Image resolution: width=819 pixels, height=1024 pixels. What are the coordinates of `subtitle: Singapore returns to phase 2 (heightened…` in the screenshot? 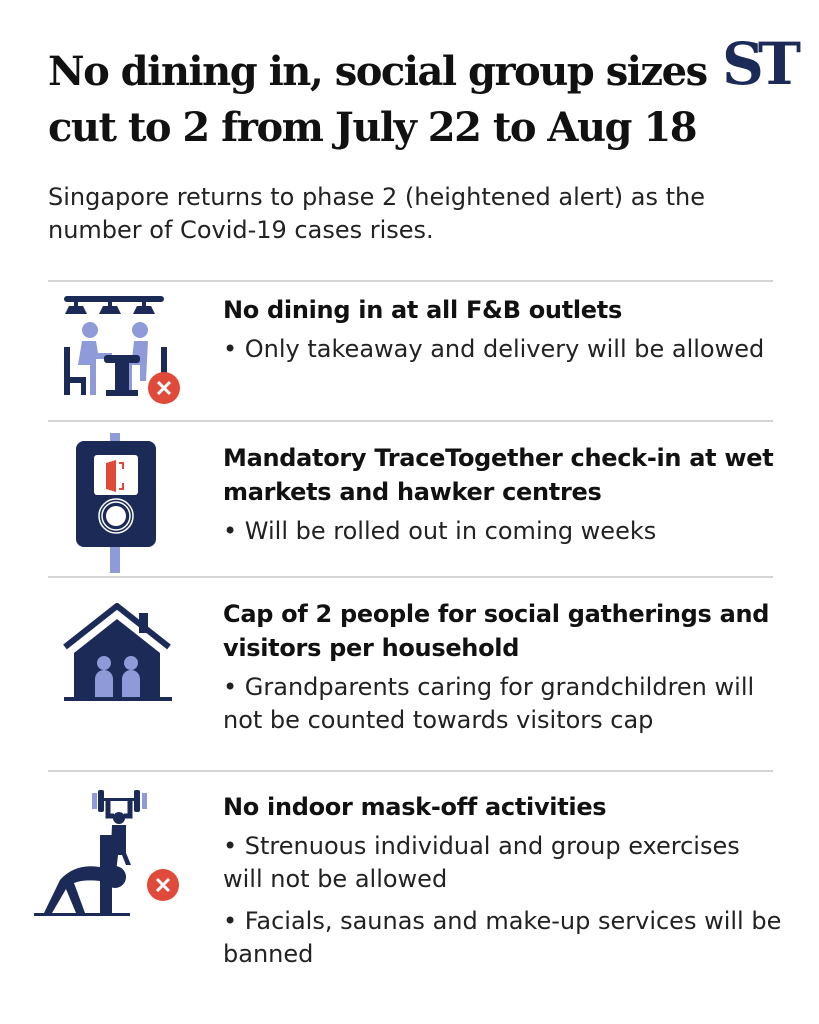 It's located at (376, 213).